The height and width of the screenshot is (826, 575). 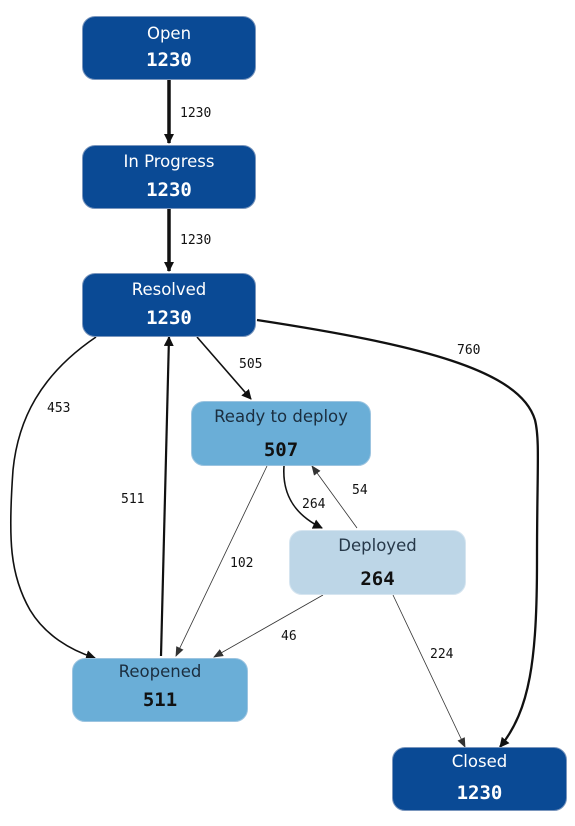 I want to click on edge-label-resolved-ready: 505, so click(x=251, y=364).